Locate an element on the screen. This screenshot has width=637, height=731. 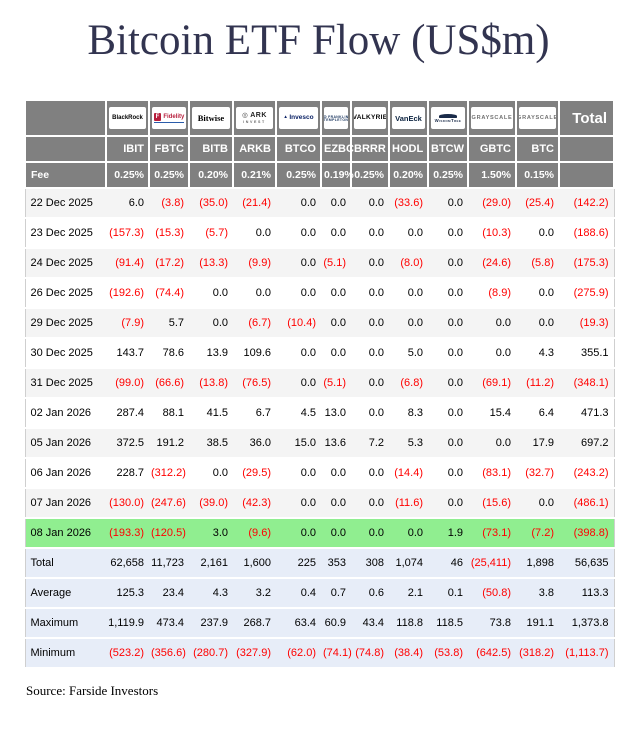
summary-cell-ibit: 62,658 is located at coordinates (127, 564).